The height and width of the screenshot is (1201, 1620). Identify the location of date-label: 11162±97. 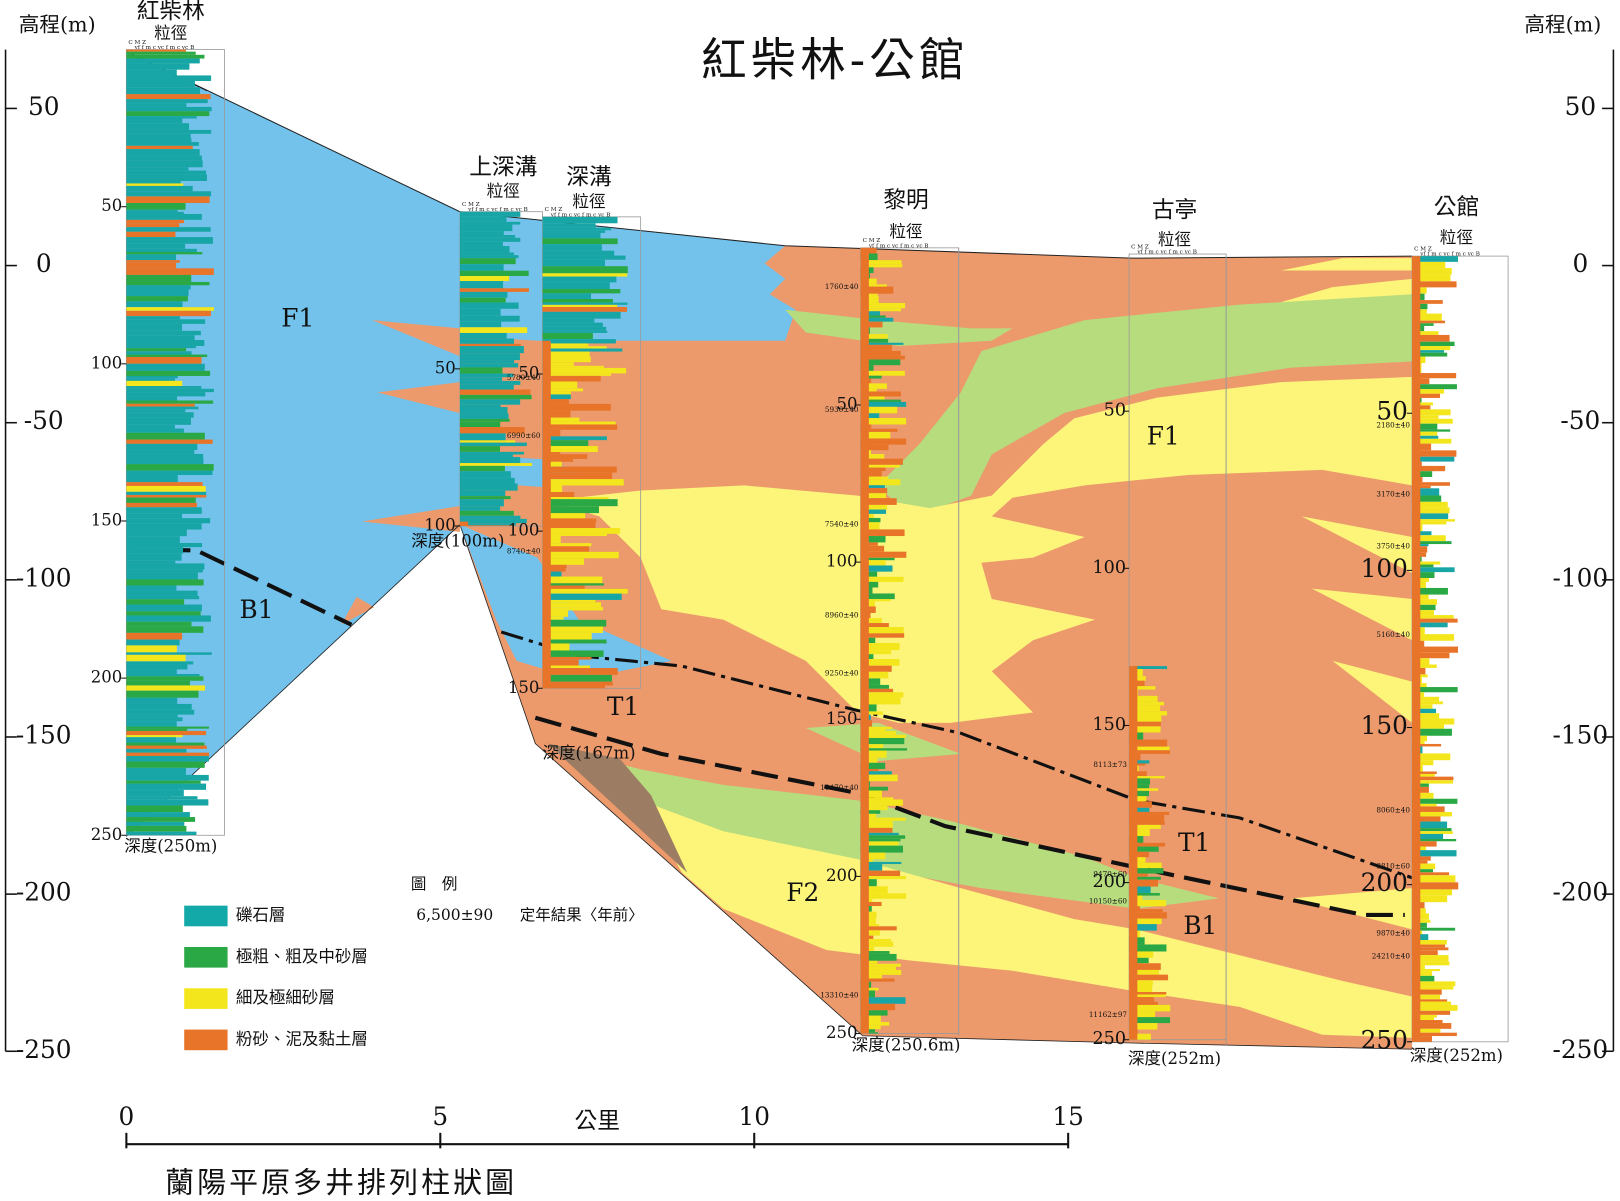
(1108, 1014).